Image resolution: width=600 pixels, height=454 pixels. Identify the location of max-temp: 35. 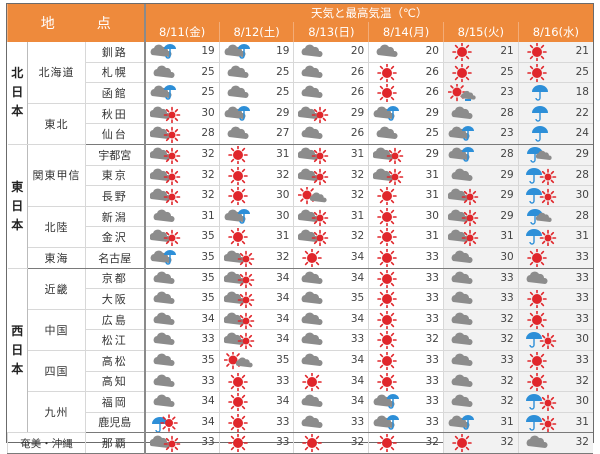
(208, 256).